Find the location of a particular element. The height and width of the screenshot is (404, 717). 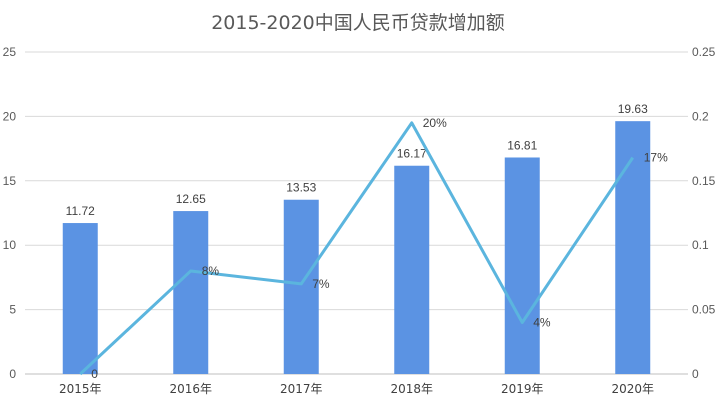

right-tick-label: 0.1 is located at coordinates (700, 245).